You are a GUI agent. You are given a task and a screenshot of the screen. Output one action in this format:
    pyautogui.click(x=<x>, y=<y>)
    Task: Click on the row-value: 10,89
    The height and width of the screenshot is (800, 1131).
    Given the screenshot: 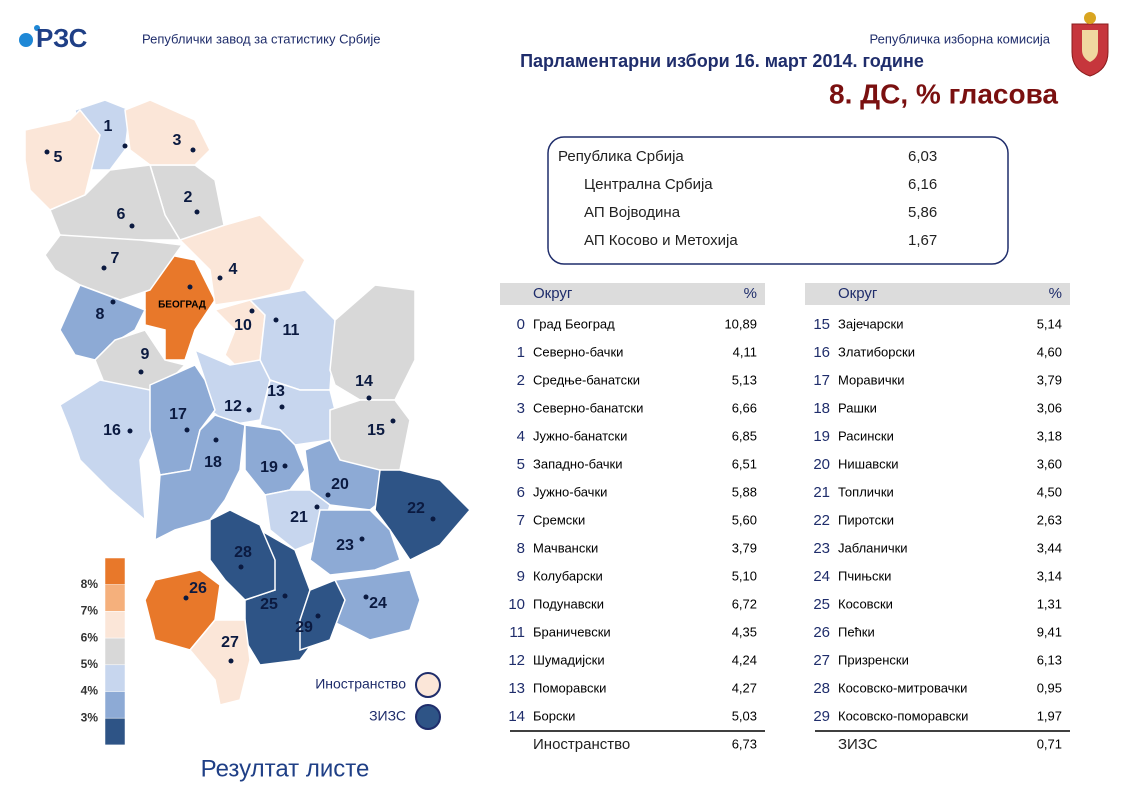 What is the action you would take?
    pyautogui.click(x=740, y=323)
    